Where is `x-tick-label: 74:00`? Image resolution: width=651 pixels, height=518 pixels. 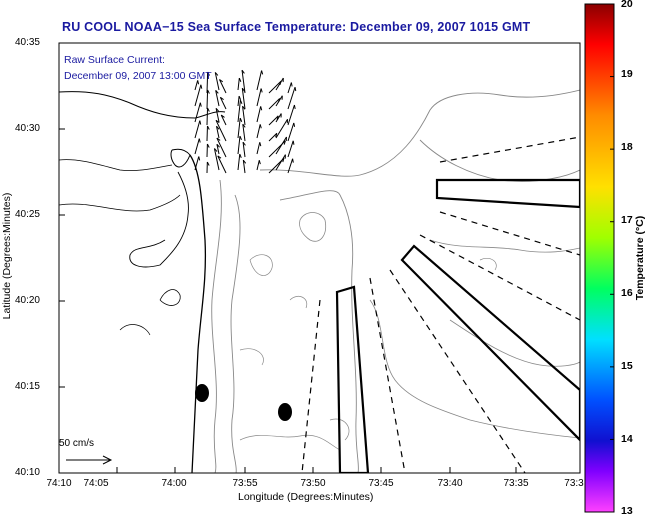
x-tick-label: 74:00 is located at coordinates (174, 483).